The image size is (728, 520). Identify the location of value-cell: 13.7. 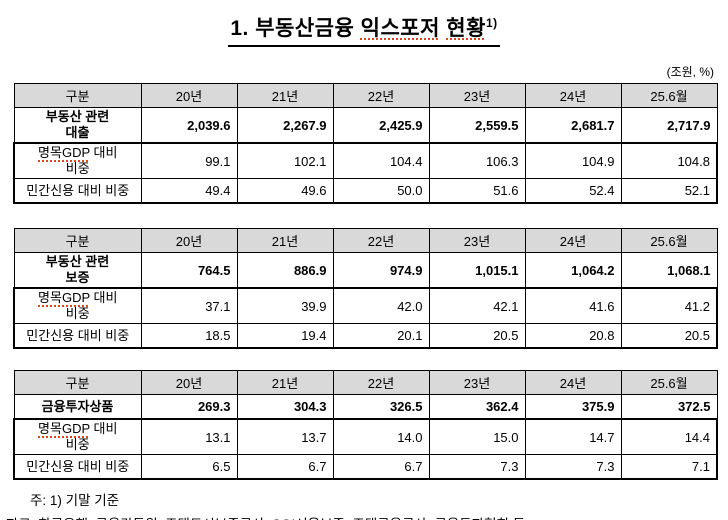
(285, 436).